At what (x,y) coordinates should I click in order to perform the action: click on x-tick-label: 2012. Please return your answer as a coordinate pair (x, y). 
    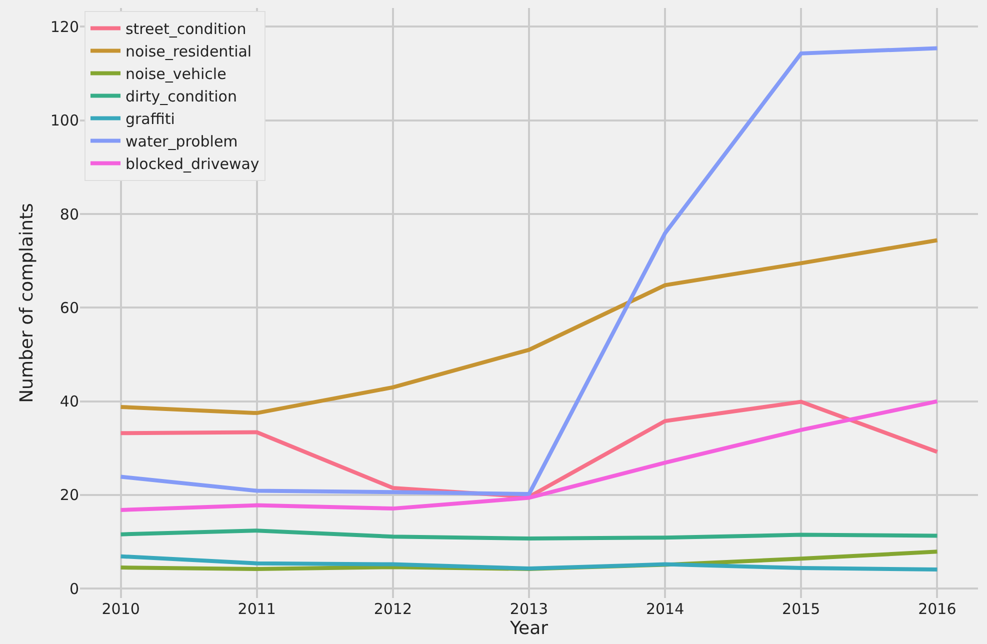
    Looking at the image, I should click on (393, 609).